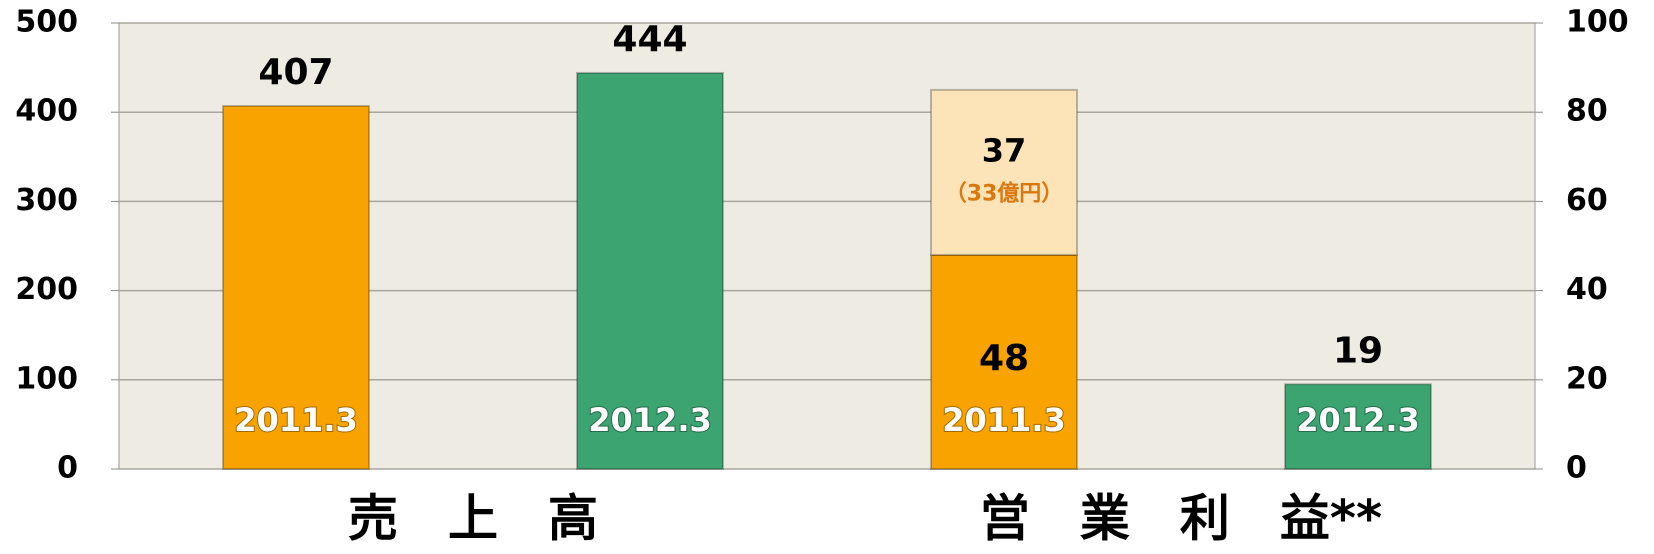 Image resolution: width=1654 pixels, height=554 pixels. What do you see at coordinates (46, 200) in the screenshot?
I see `y-tick-label: 300` at bounding box center [46, 200].